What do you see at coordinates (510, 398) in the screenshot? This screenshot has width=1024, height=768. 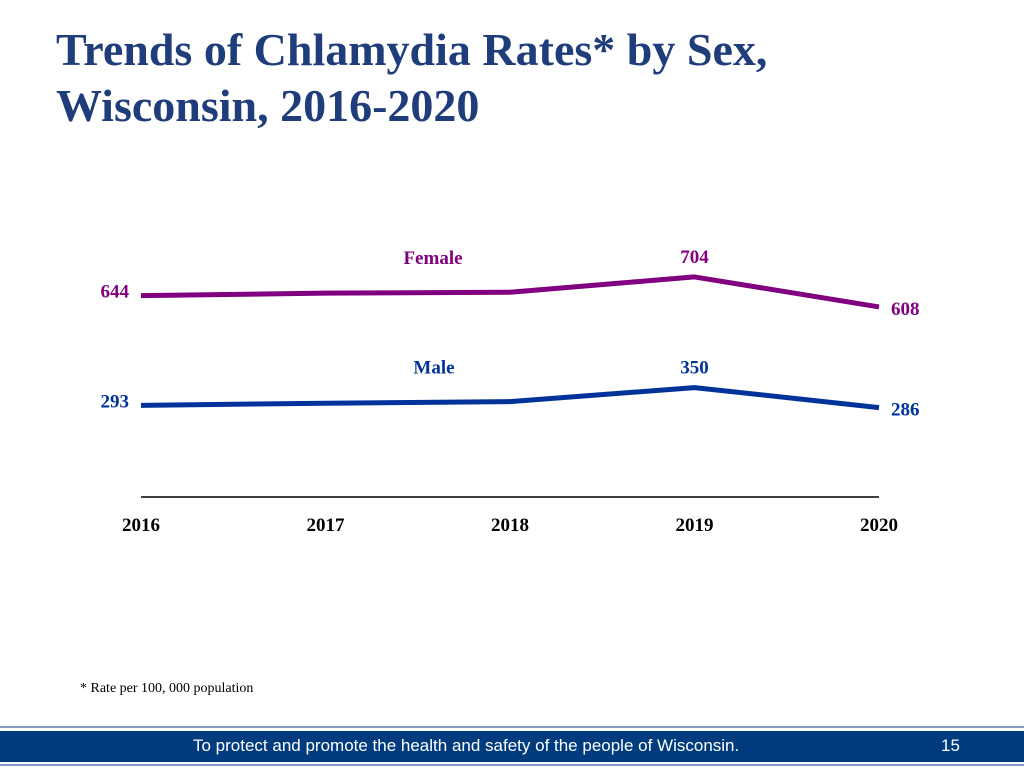 I see `series-line-male` at bounding box center [510, 398].